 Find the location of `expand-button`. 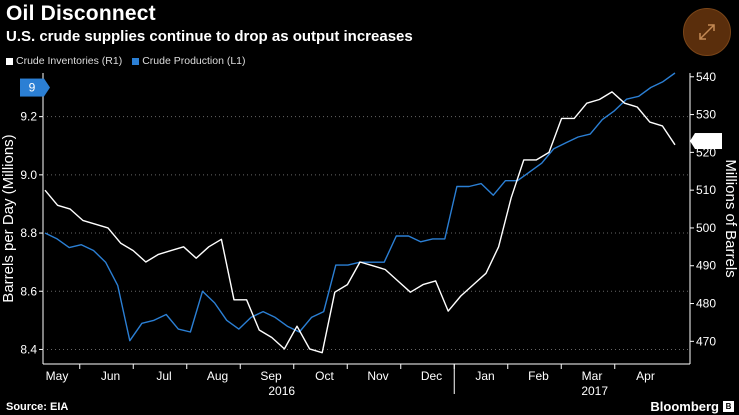

expand-button is located at coordinates (707, 32).